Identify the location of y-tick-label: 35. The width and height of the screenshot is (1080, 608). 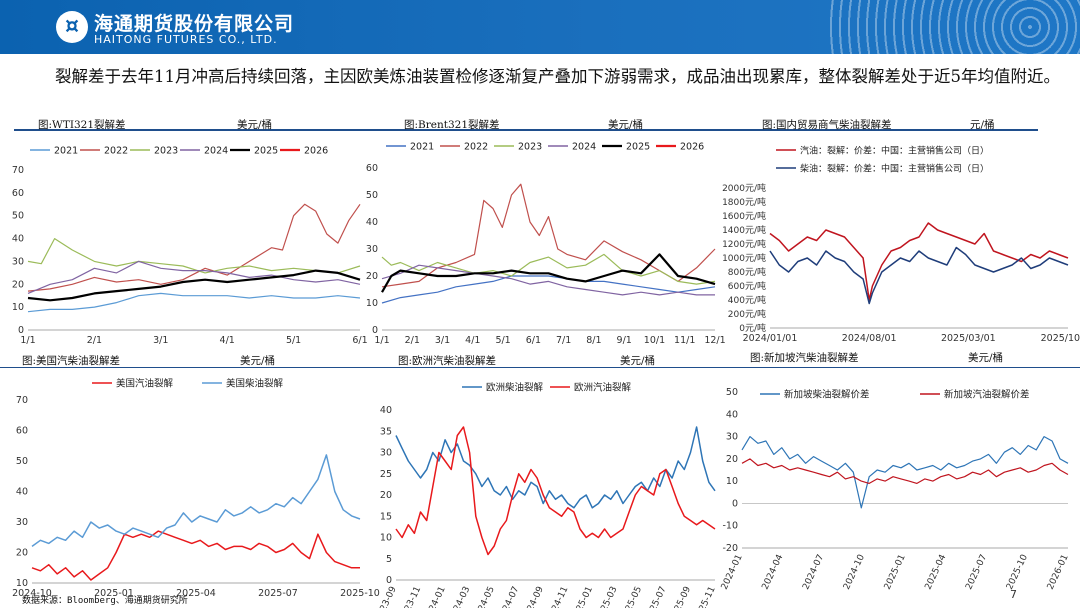
(386, 431).